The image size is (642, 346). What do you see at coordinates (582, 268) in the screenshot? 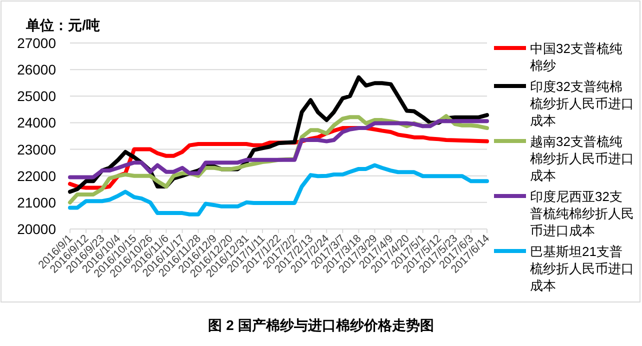
I see `legend-label: 巴基斯坦21支普梳纱折人民币进口成本` at bounding box center [582, 268].